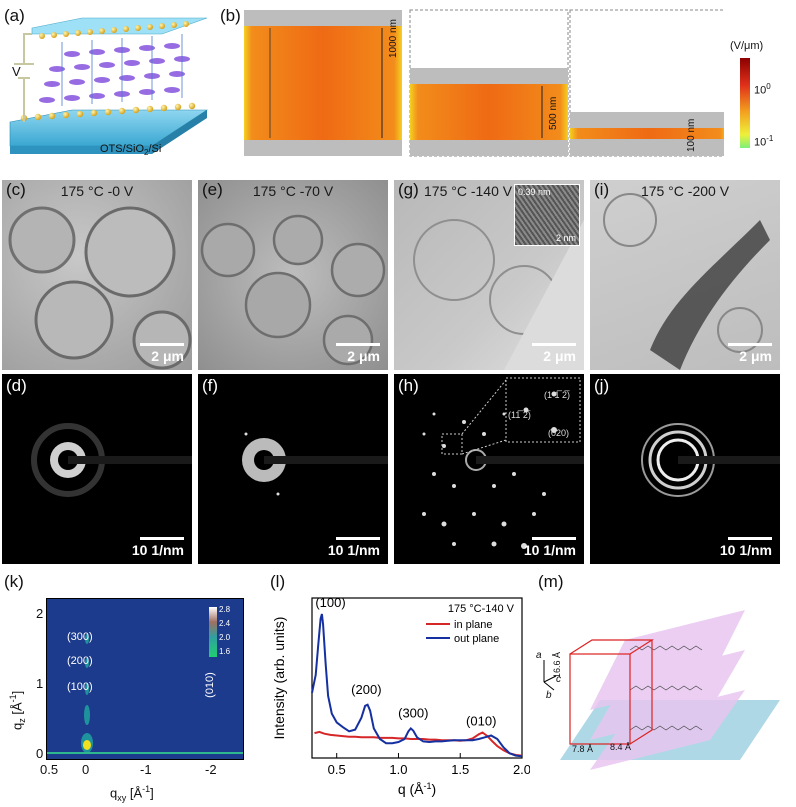  What do you see at coordinates (553, 113) in the screenshot?
I see `thickness-500: 500 nm` at bounding box center [553, 113].